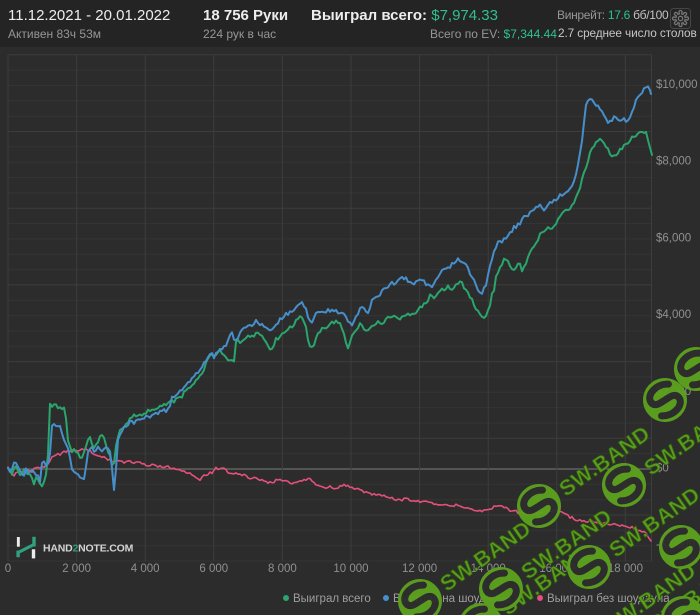 This screenshot has height=615, width=700. What do you see at coordinates (350, 569) in the screenshot?
I see `svg-text: 10 000` at bounding box center [350, 569].